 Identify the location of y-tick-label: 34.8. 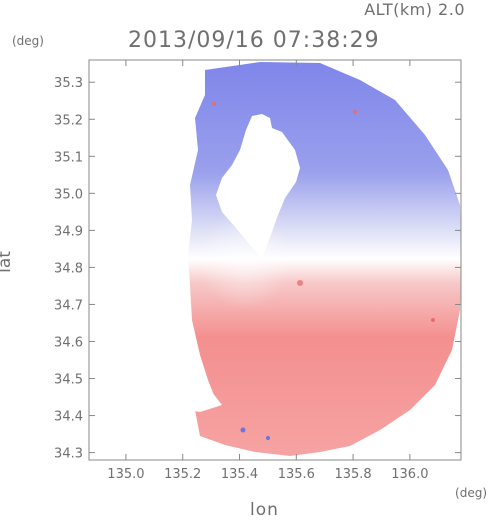
(68, 268).